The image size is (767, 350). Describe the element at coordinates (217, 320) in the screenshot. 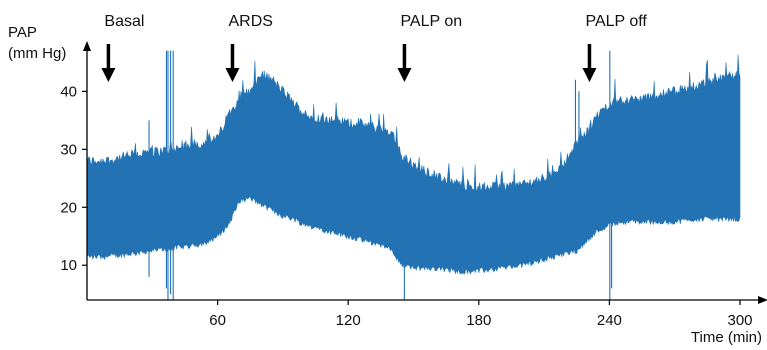

I see `x-tick-label-0: 60` at that location.